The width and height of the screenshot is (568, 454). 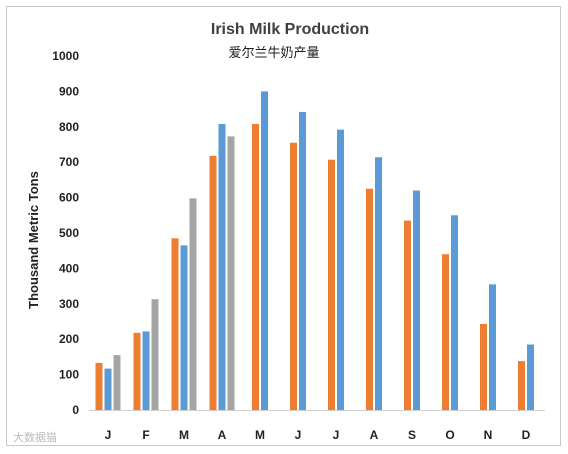 What do you see at coordinates (69, 304) in the screenshot?
I see `y-tick-label: 300` at bounding box center [69, 304].